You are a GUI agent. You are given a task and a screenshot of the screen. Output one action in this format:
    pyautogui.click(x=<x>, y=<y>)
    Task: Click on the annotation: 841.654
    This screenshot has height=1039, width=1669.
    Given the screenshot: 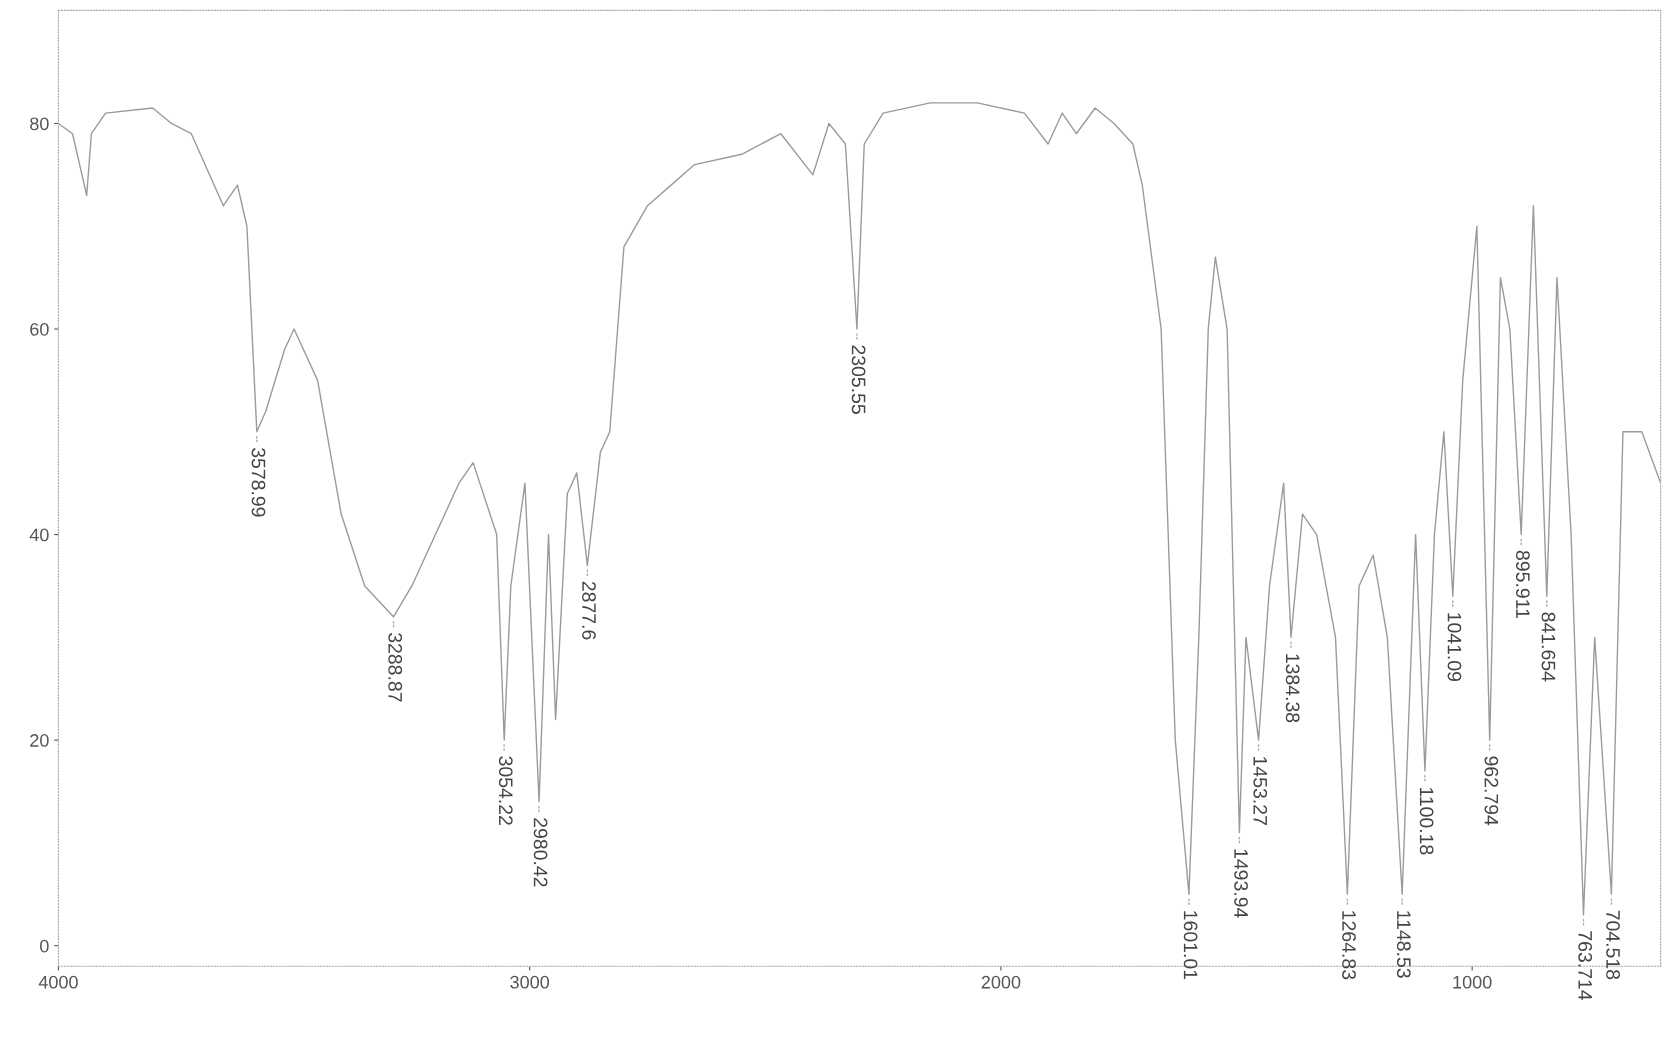 What is the action you would take?
    pyautogui.click(x=1548, y=647)
    